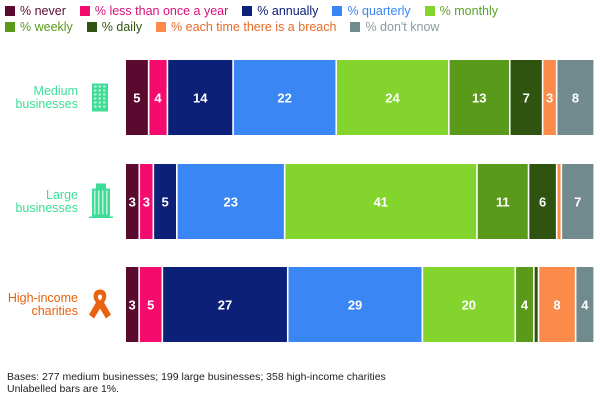  I want to click on bar-segment-large-businesses-monthly, so click(381, 201).